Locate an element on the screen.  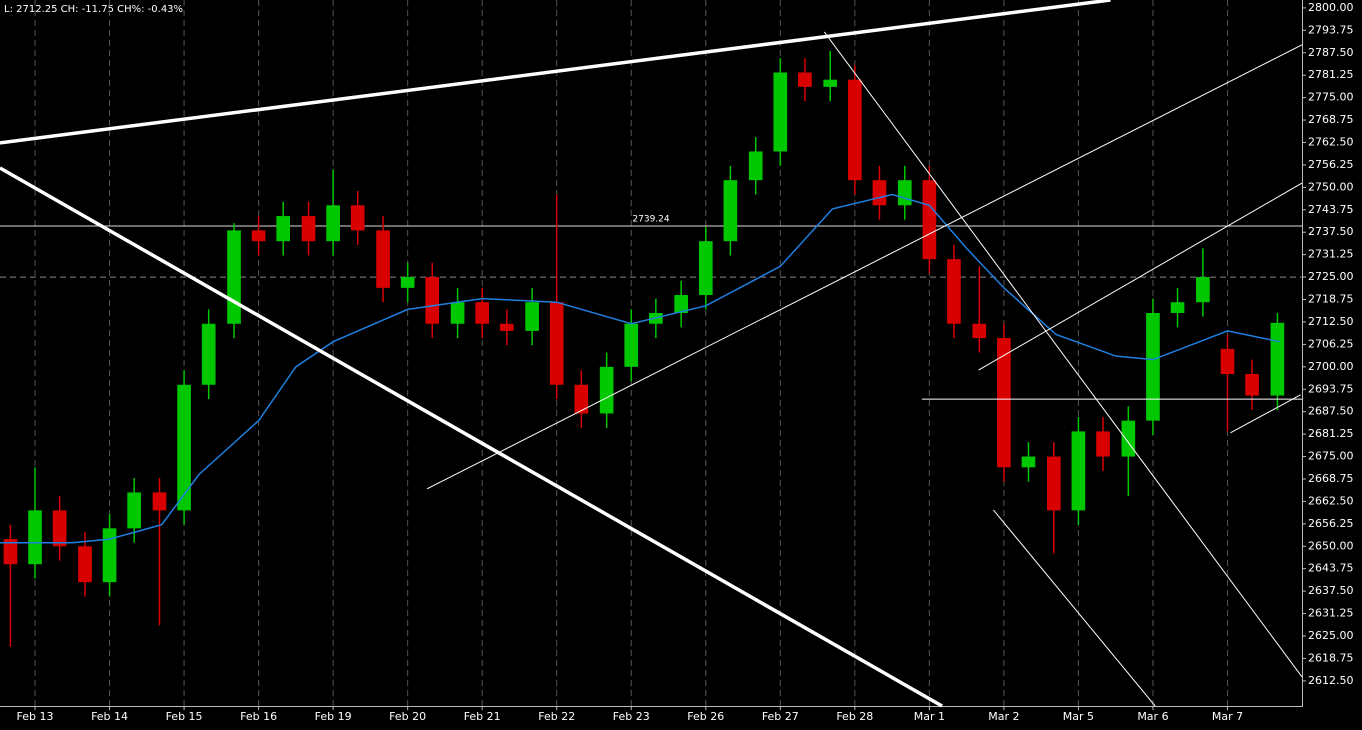
y-tick-label: 2768.75 is located at coordinates (1331, 119).